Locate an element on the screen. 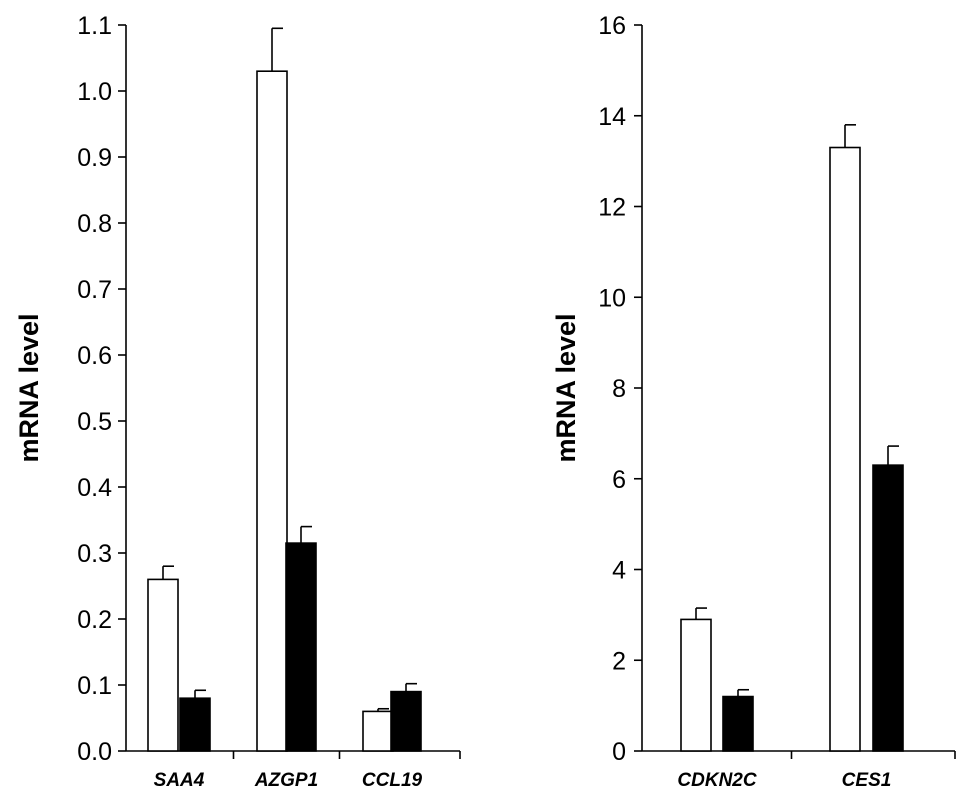 This screenshot has height=800, width=958. y-tick-label: 0.8 is located at coordinates (94, 224).